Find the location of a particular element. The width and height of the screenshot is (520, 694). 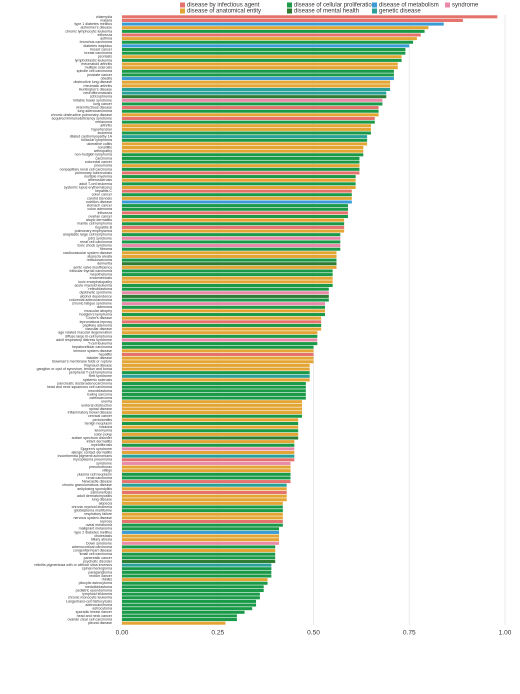

y-tick-label: congenital heart disease is located at coordinates (92, 551).